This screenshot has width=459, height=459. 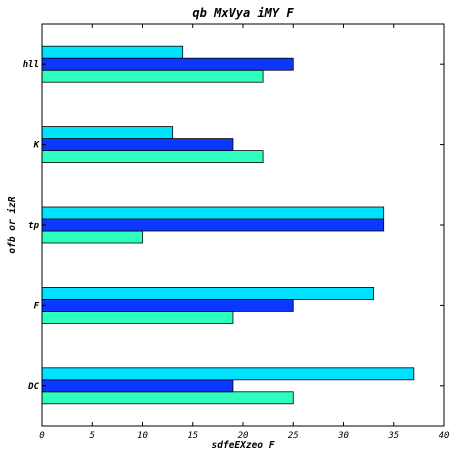 What do you see at coordinates (31, 65) in the screenshot?
I see `y-tick-label: hll` at bounding box center [31, 65].